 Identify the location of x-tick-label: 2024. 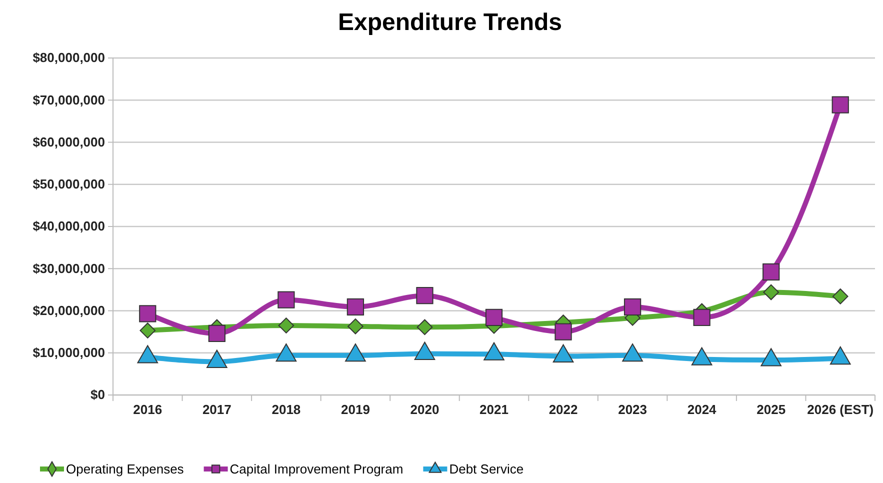
(702, 410).